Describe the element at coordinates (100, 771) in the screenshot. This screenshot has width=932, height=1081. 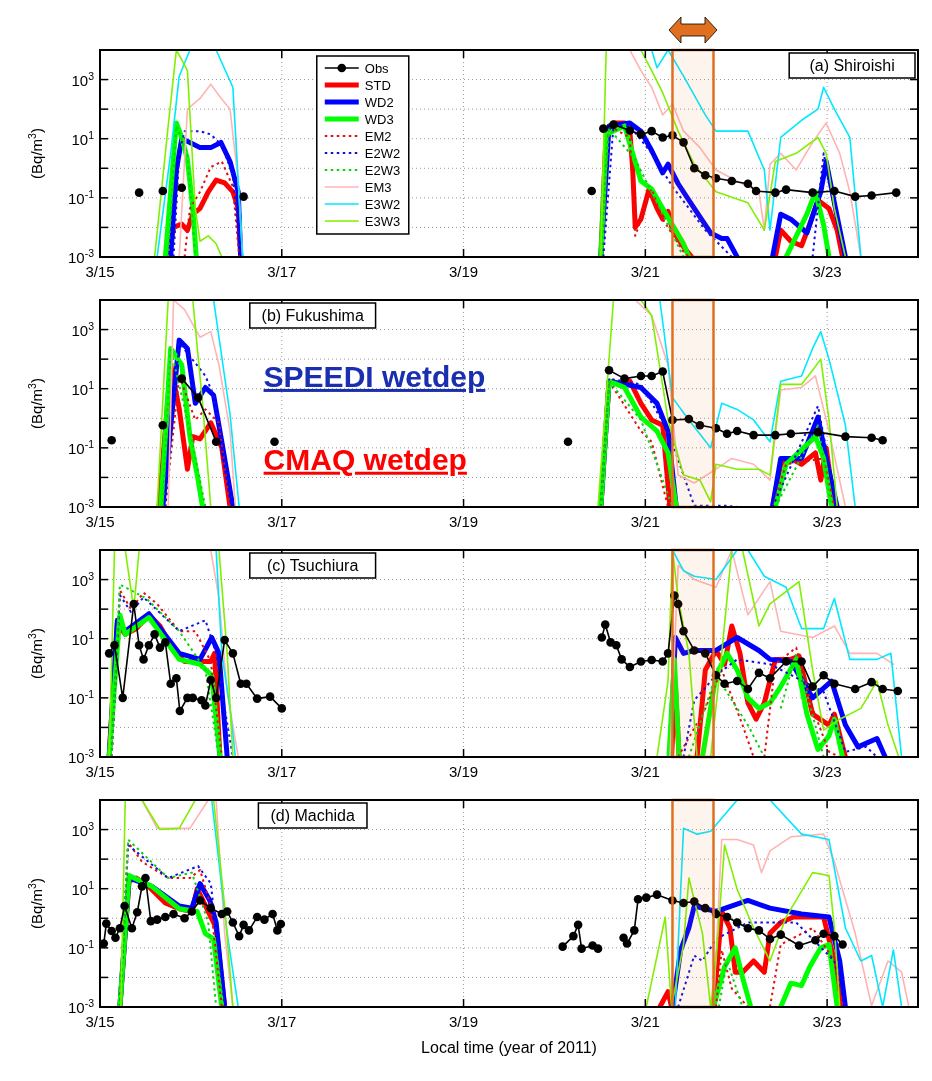
I see `x-tick-label: 3/15` at that location.